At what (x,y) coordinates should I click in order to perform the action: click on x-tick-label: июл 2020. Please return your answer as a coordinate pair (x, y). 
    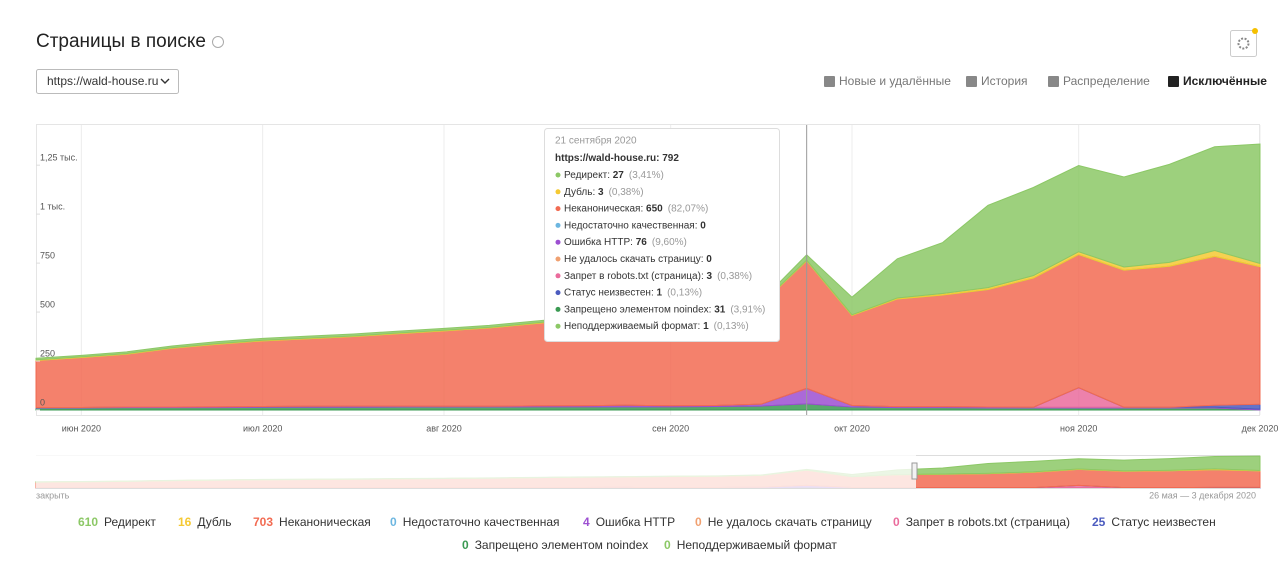
    Looking at the image, I should click on (262, 428).